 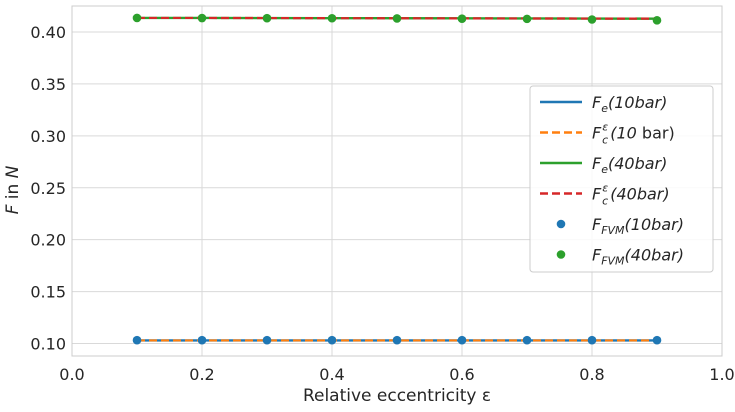 I want to click on legend-entry-4: FFVM(10bar), so click(x=620, y=226).